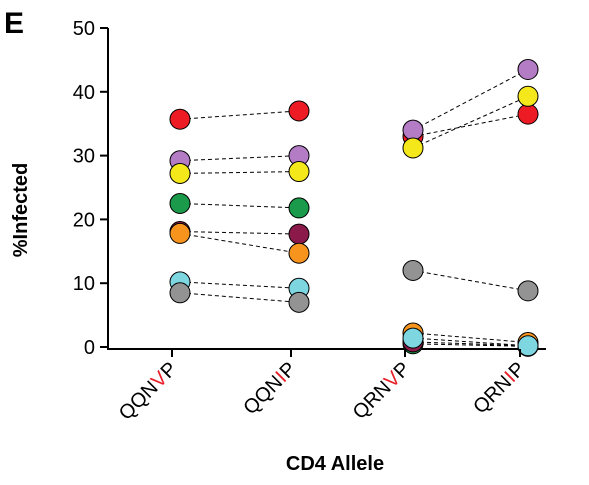  I want to click on y-axis-ticks: 0 10 20 30 40 50, so click(90, 188).